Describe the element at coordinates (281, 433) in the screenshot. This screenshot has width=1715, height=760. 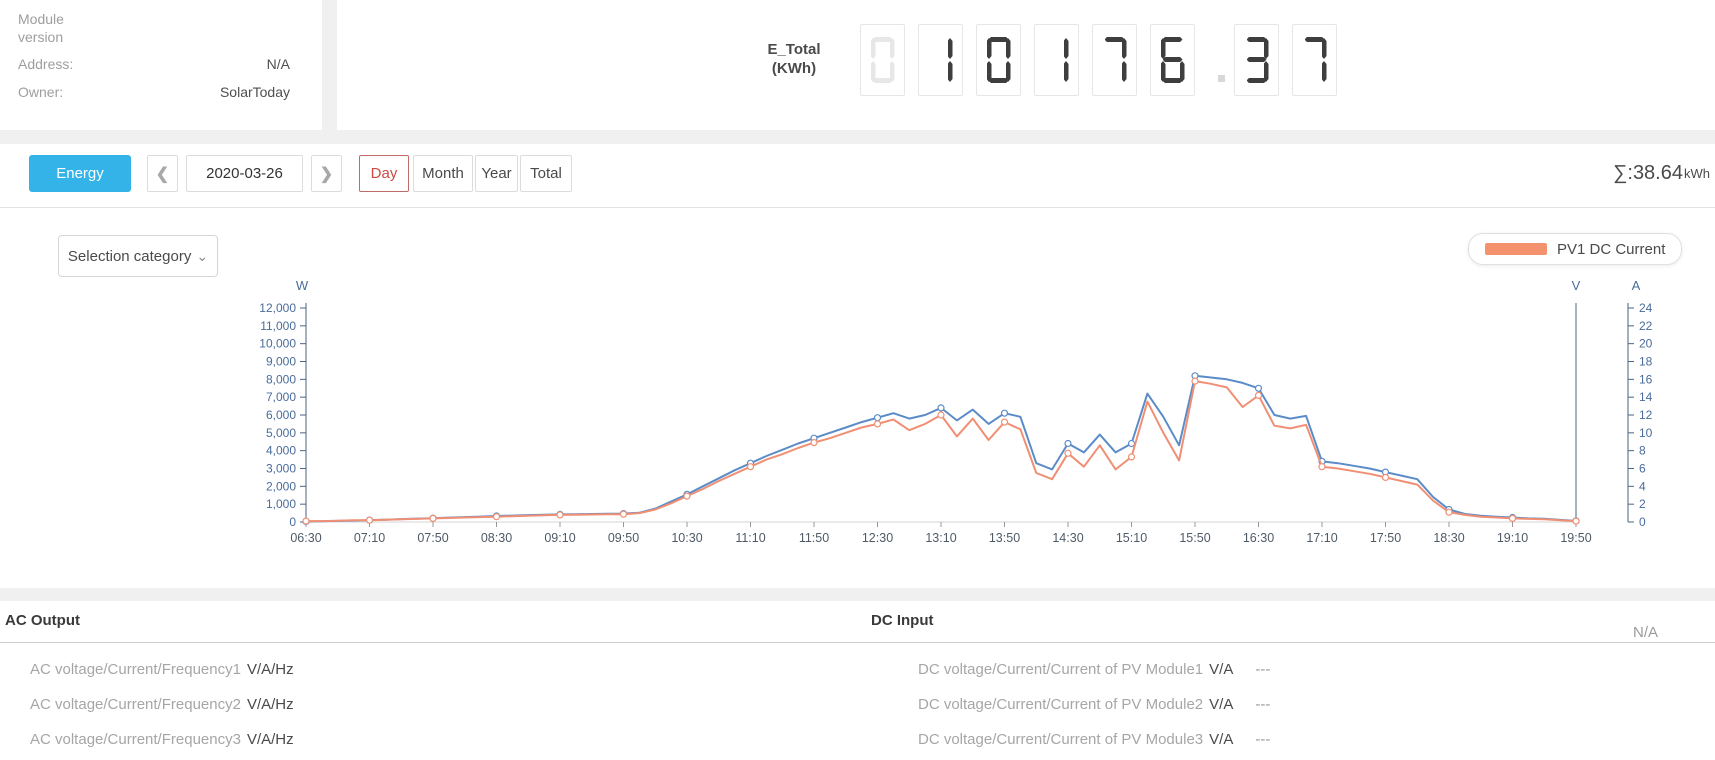
I see `w-axis-tick-label: 5,000` at that location.